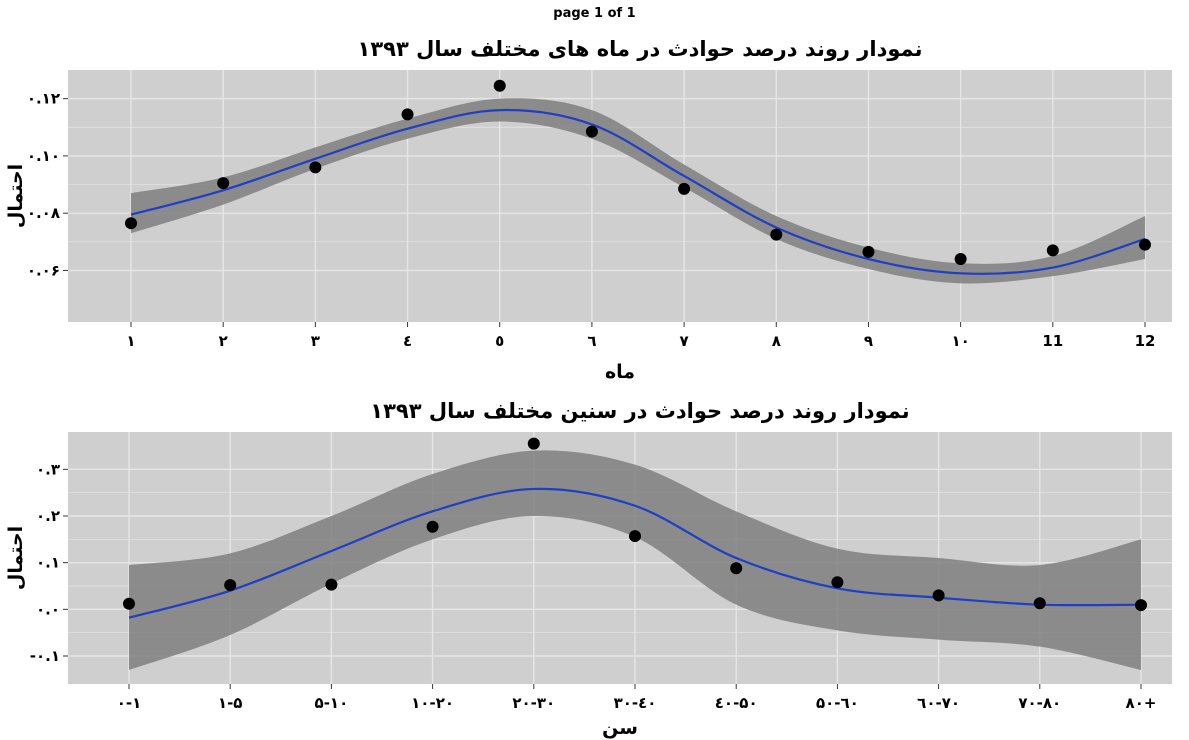  Describe the element at coordinates (230, 703) in the screenshot. I see `x-tick-label: ۱-۵` at that location.